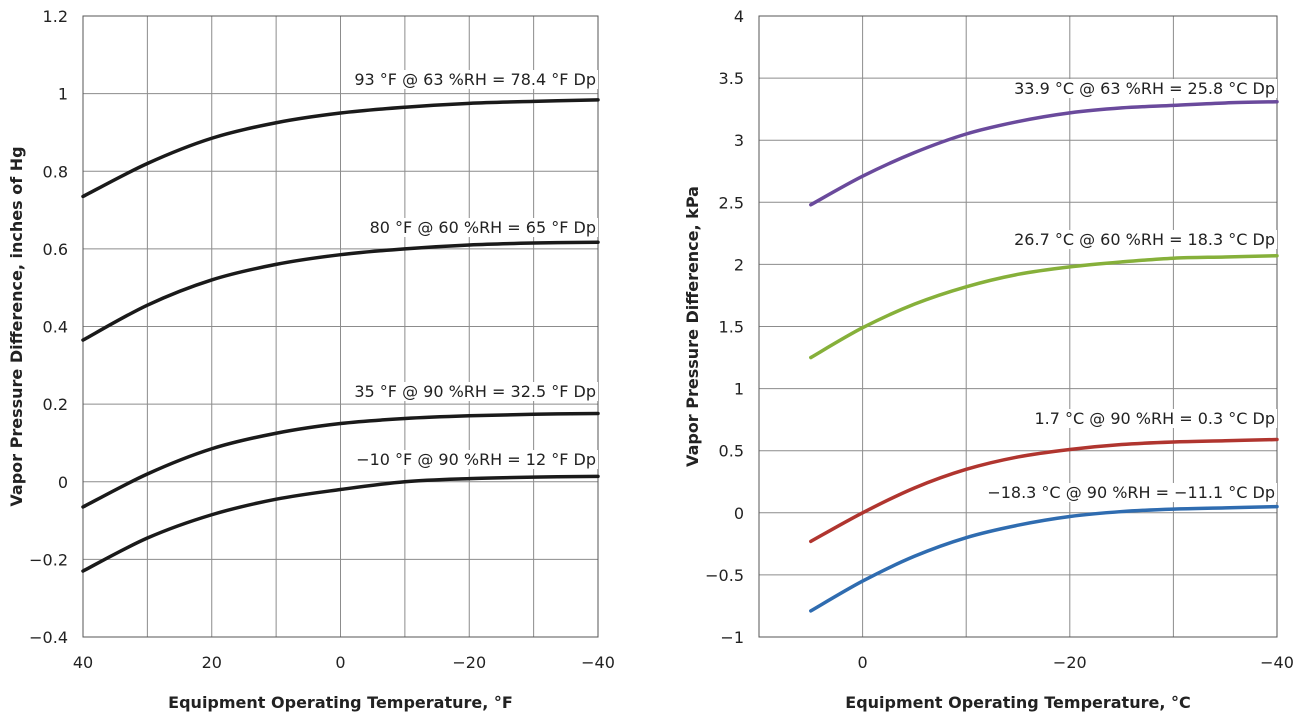 Image resolution: width=1300 pixels, height=728 pixels. I want to click on y-tick-label: 1.5, so click(731, 327).